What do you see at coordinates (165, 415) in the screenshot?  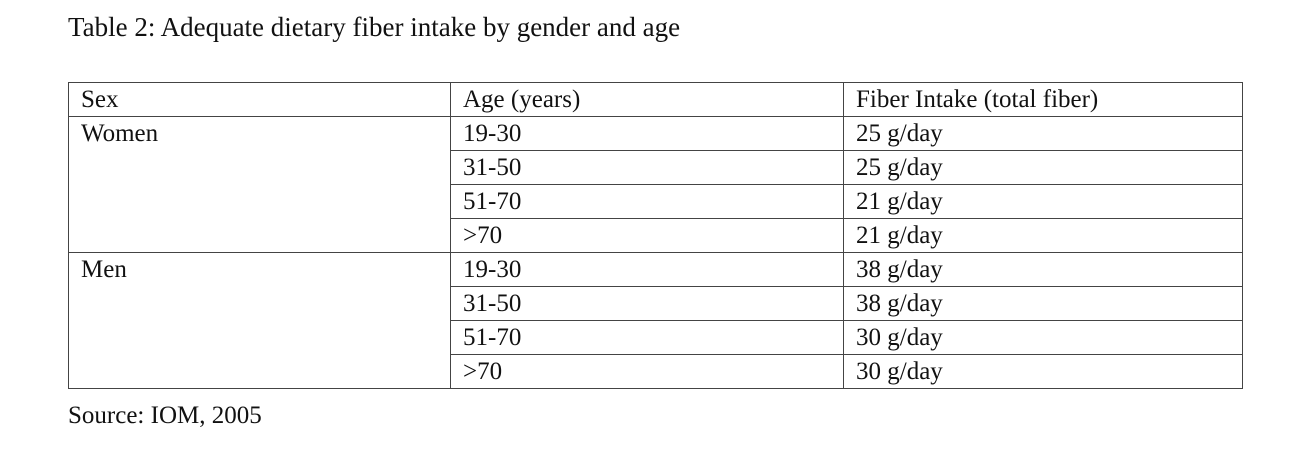 I see `source-note: Source: IOM, 2005` at bounding box center [165, 415].